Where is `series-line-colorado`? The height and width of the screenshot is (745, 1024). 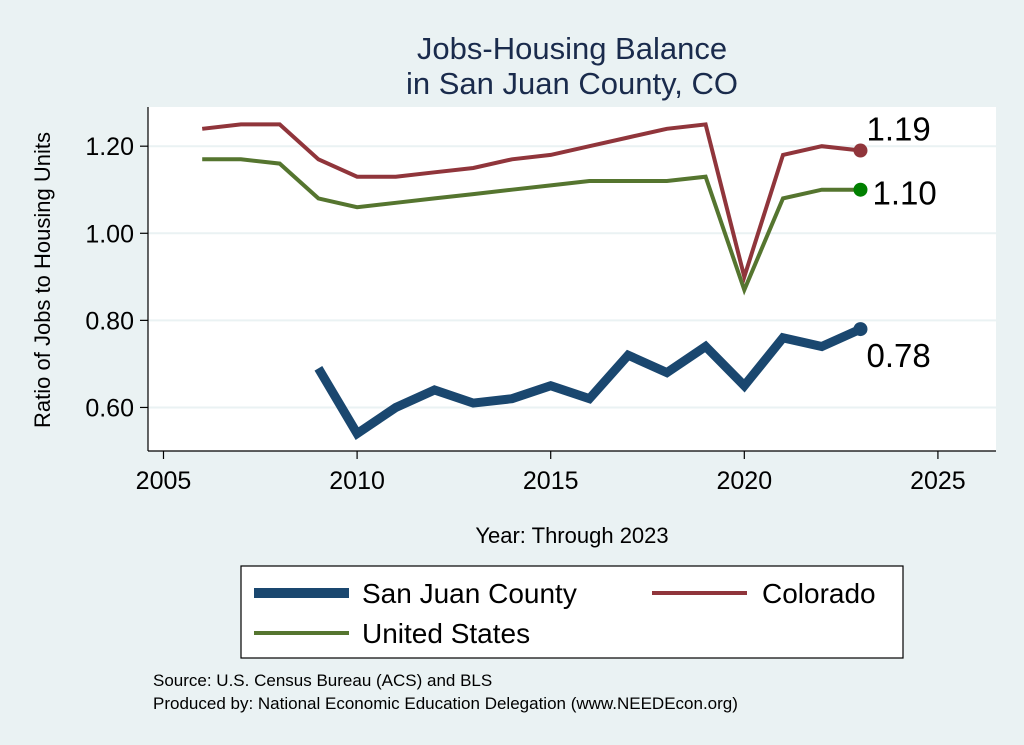 series-line-colorado is located at coordinates (531, 203).